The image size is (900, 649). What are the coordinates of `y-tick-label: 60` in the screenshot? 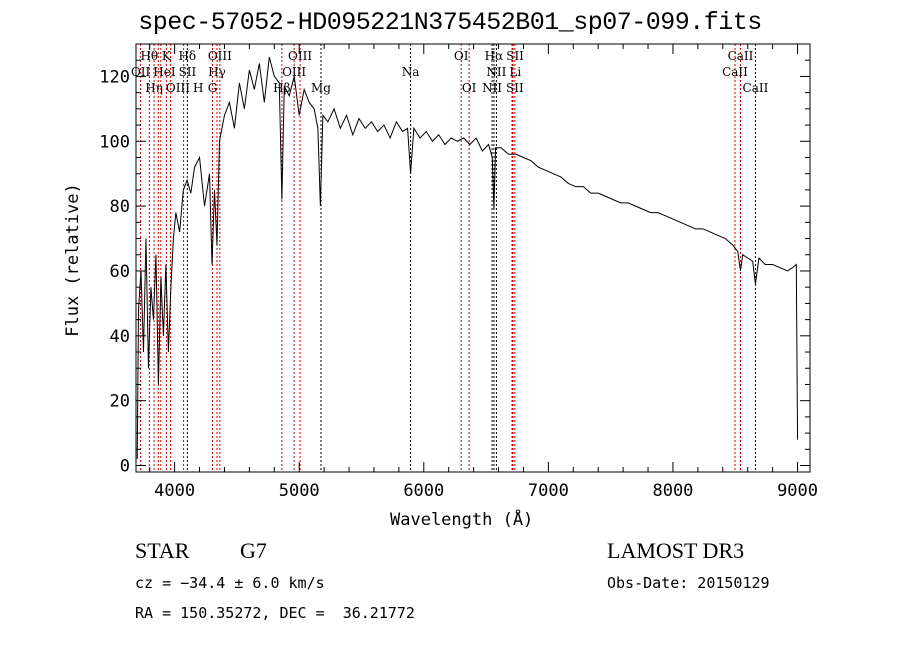 It's located at (120, 272).